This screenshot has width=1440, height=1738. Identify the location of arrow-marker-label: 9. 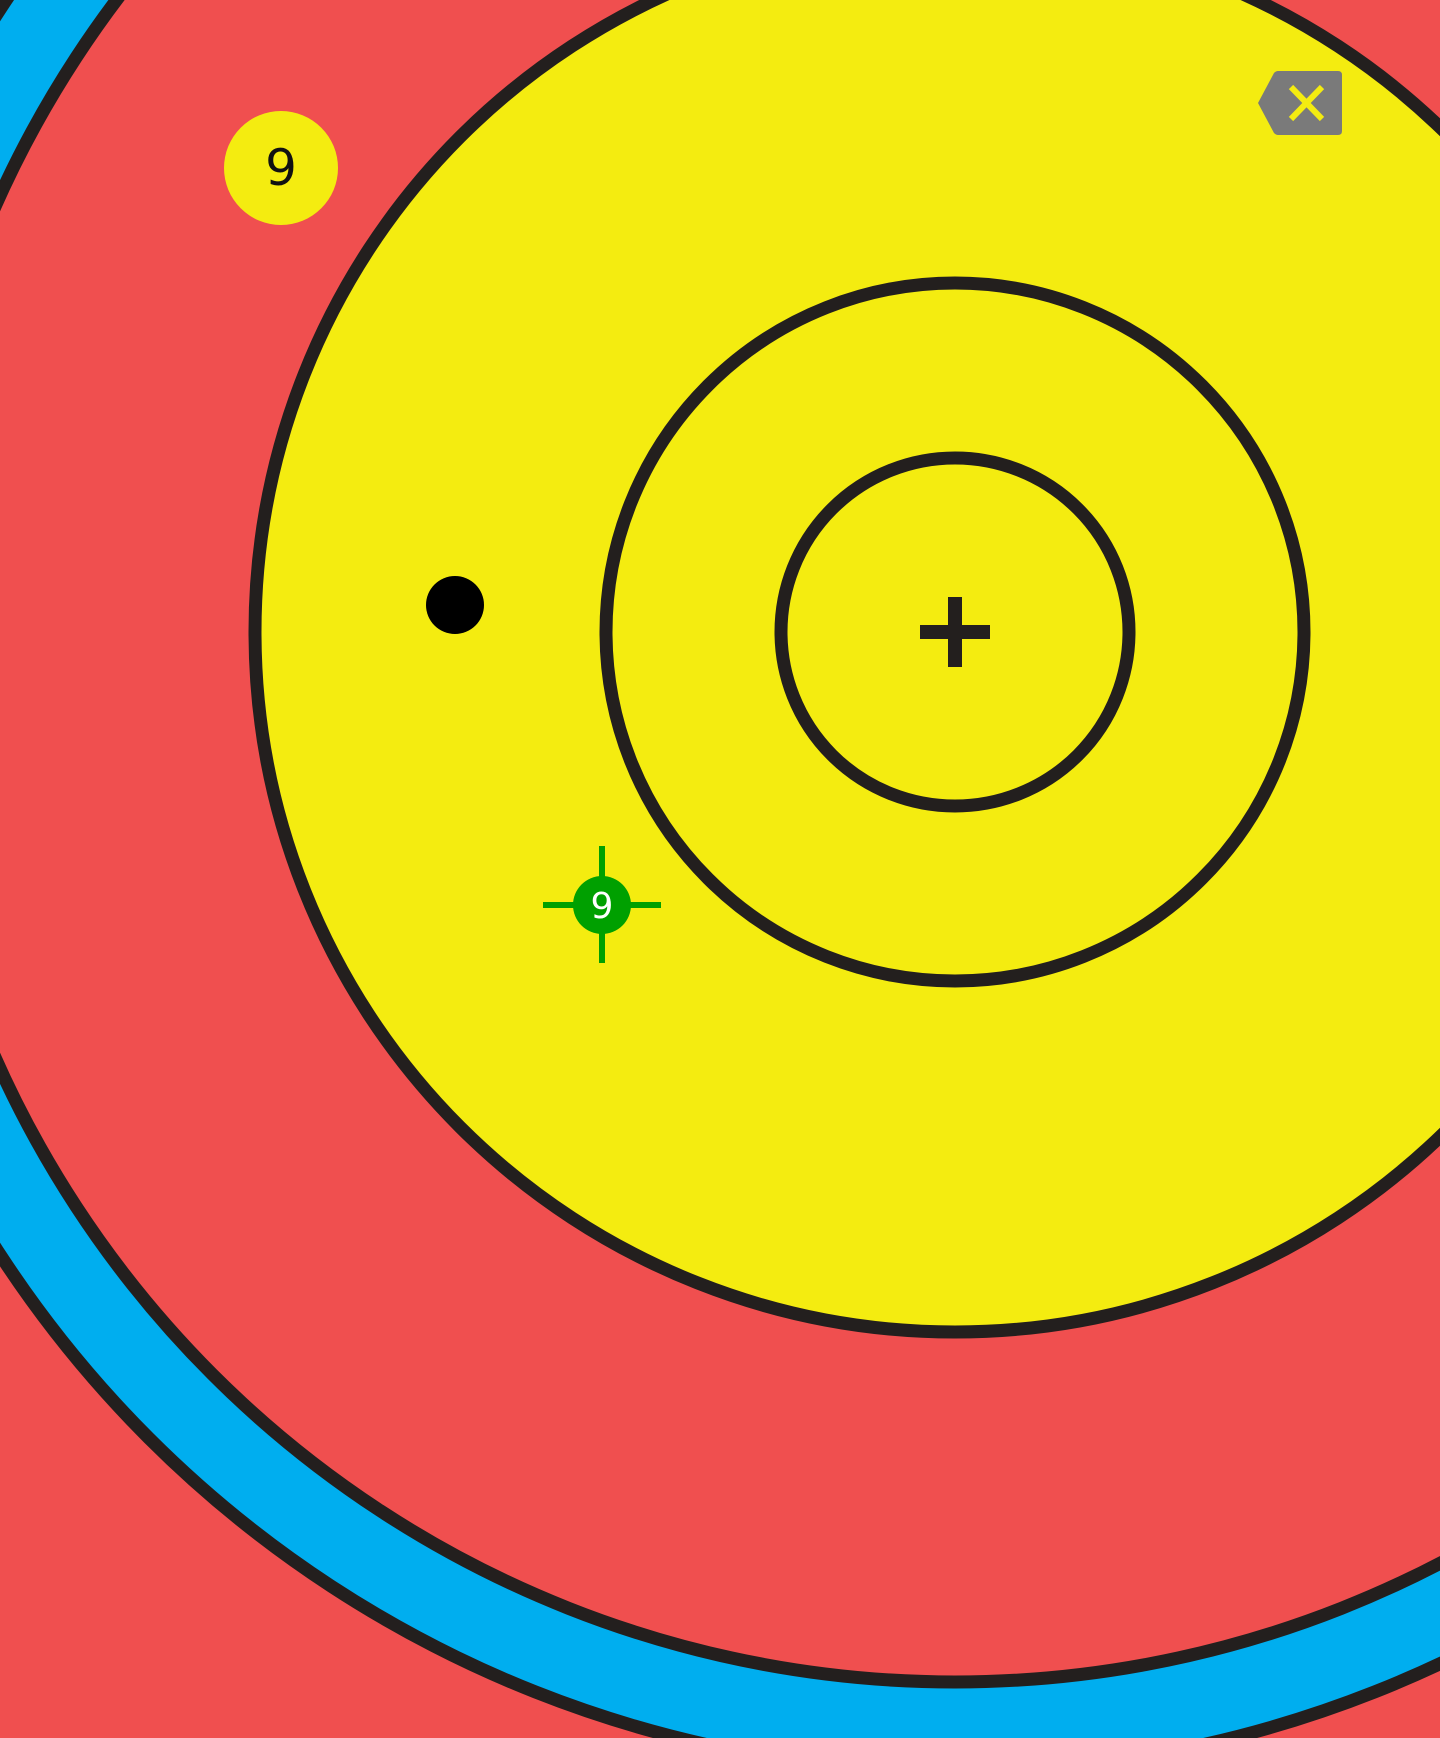
(602, 906).